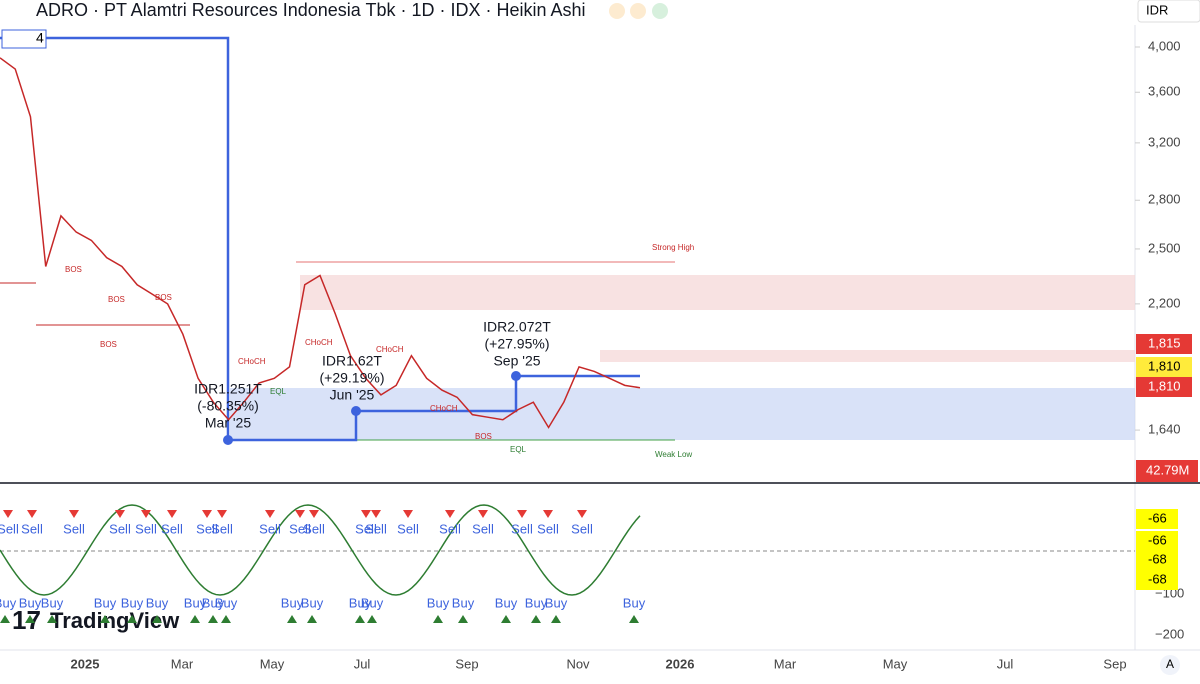 The width and height of the screenshot is (1200, 684). What do you see at coordinates (1164, 247) in the screenshot?
I see `y-tick-label: 2,500` at bounding box center [1164, 247].